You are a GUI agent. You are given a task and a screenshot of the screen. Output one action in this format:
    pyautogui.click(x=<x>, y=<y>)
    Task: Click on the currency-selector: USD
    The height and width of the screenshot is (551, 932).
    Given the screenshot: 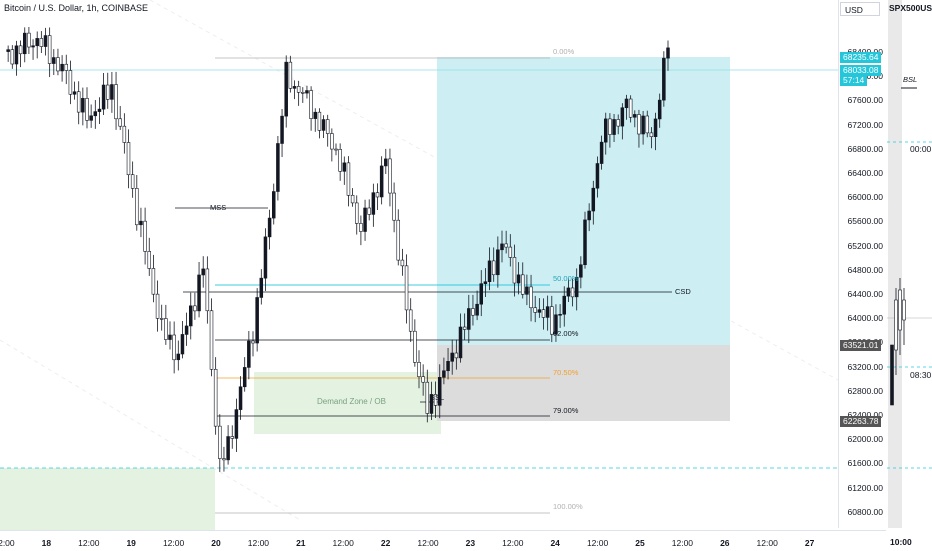 What is the action you would take?
    pyautogui.click(x=860, y=9)
    